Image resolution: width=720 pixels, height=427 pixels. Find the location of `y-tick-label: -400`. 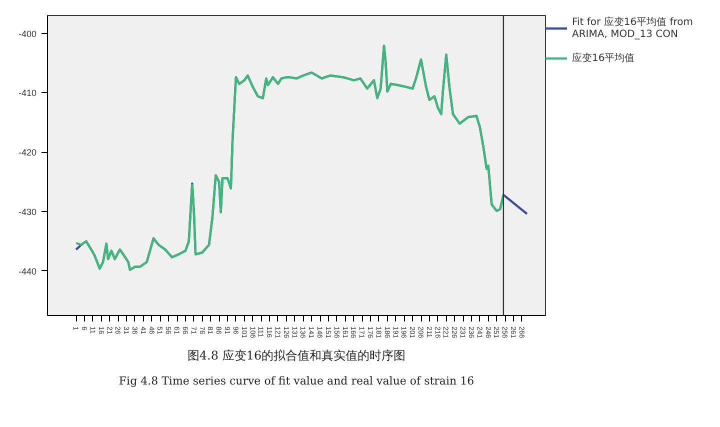

y-tick-label: -400 is located at coordinates (27, 33).